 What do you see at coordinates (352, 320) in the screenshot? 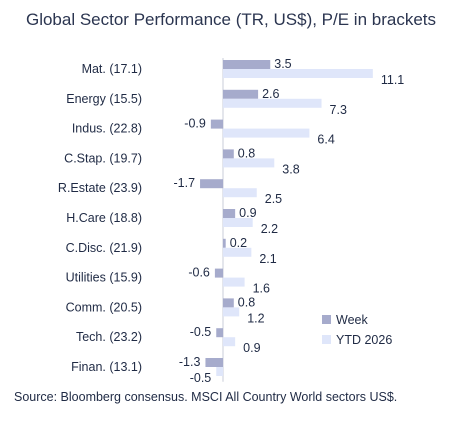
I see `legend-label-week: Week` at bounding box center [352, 320].